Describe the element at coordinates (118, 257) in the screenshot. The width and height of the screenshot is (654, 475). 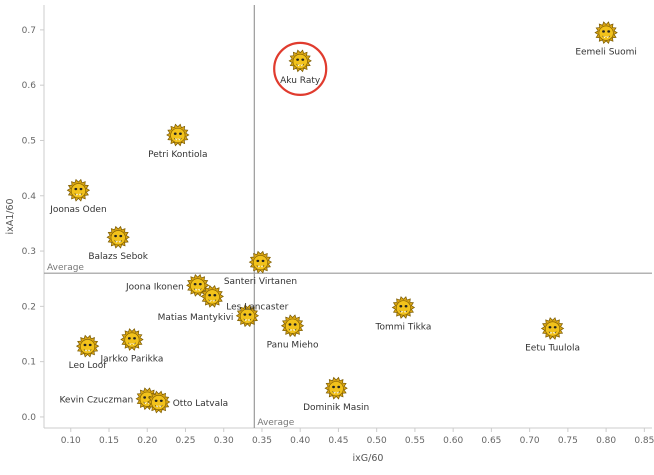
I see `point-label: Balazs Sebok` at that location.